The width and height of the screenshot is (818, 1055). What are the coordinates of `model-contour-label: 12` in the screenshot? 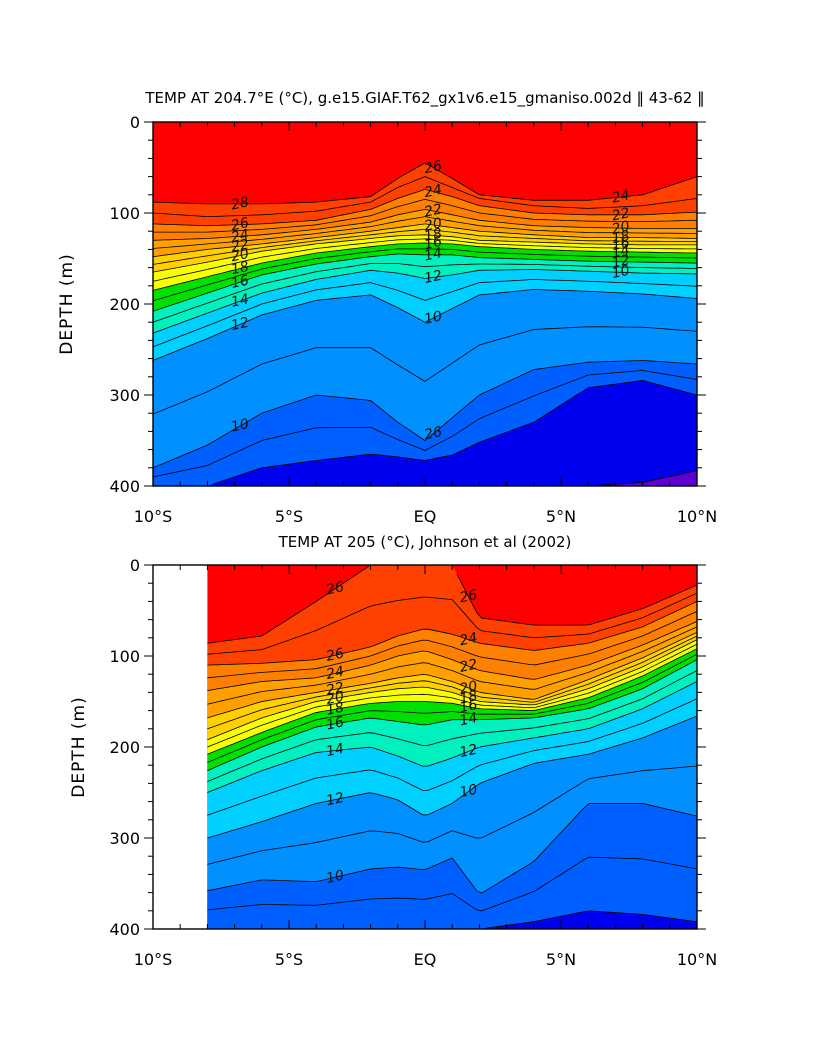 It's located at (240, 324).